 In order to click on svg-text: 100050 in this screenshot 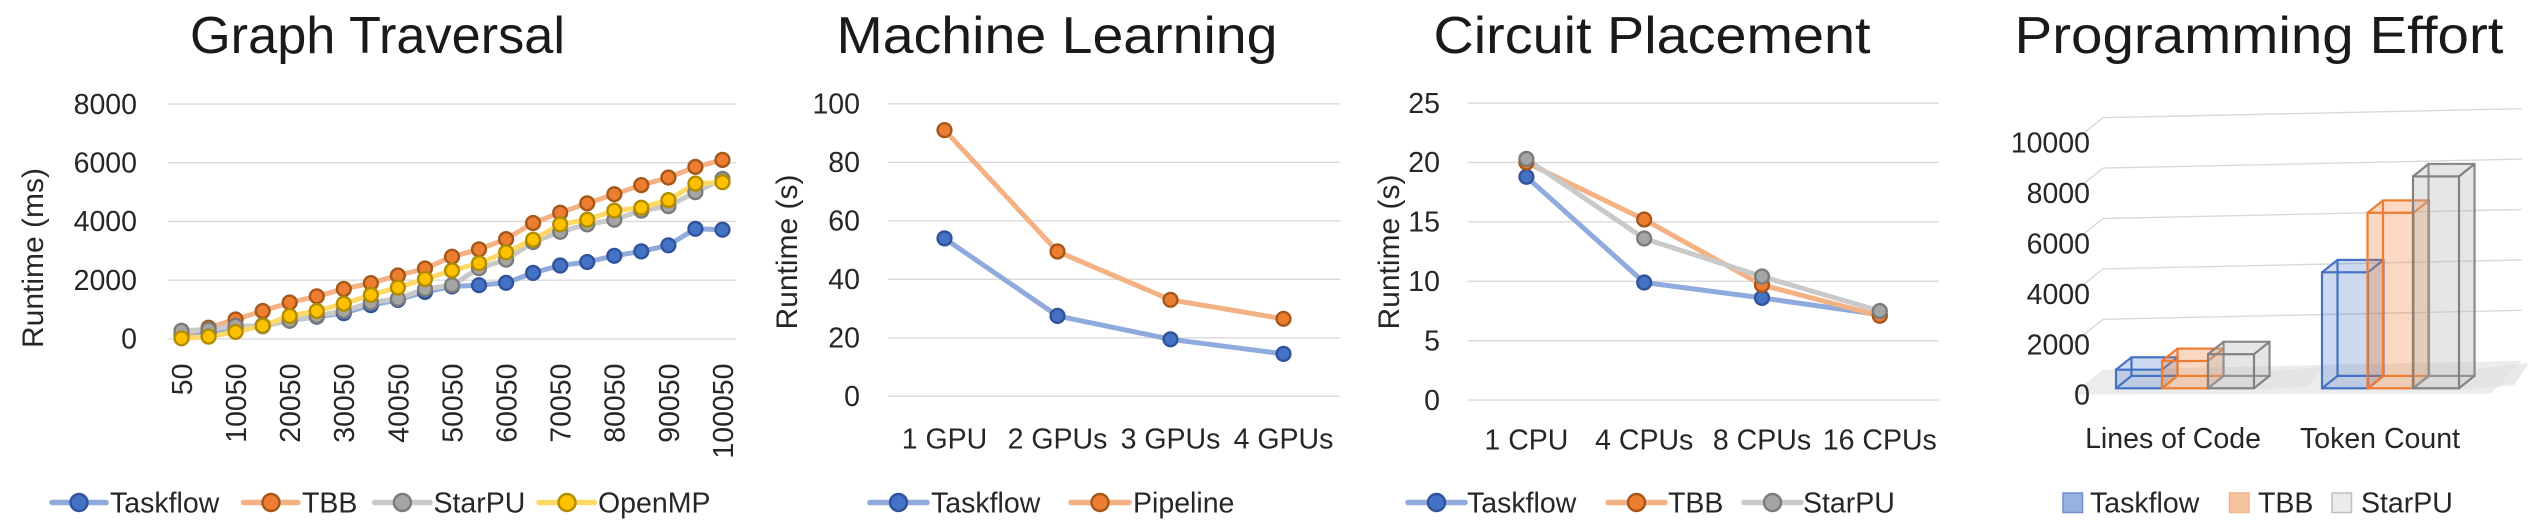, I will do `click(724, 411)`.